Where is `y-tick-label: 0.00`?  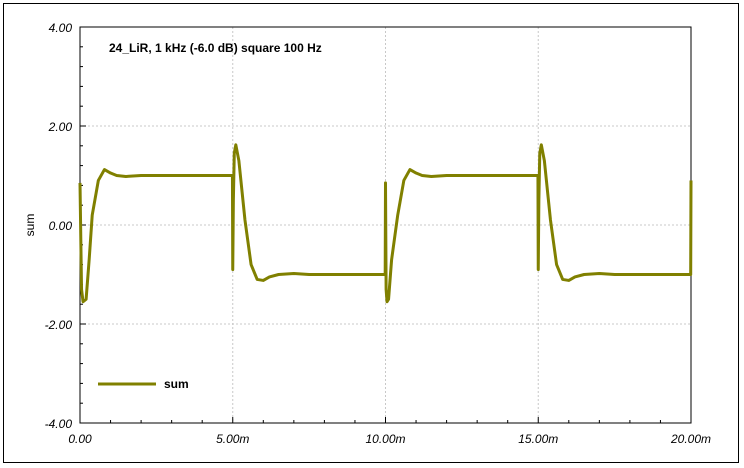
y-tick-label: 0.00 is located at coordinates (61, 226).